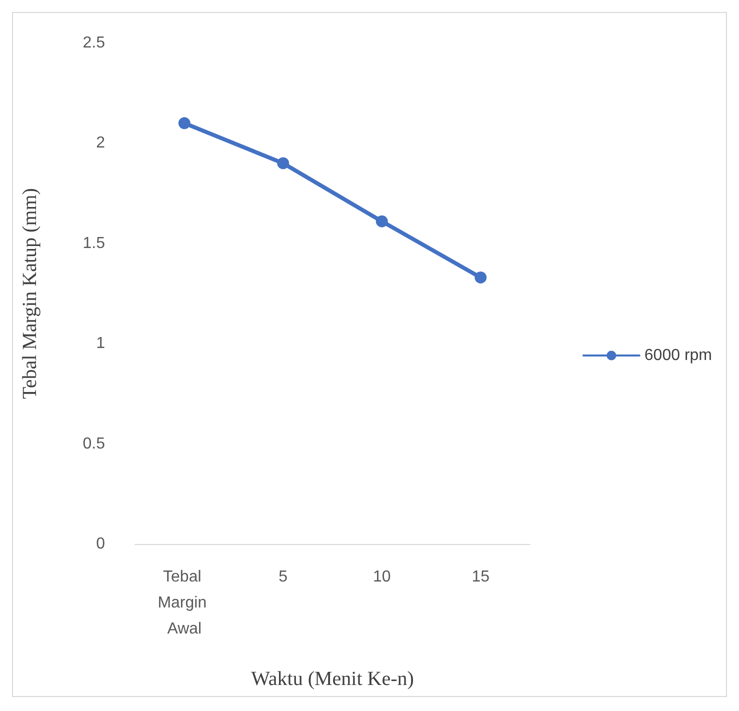  I want to click on y-axis-title: Tebal Margin Katup (mm), so click(30, 293).